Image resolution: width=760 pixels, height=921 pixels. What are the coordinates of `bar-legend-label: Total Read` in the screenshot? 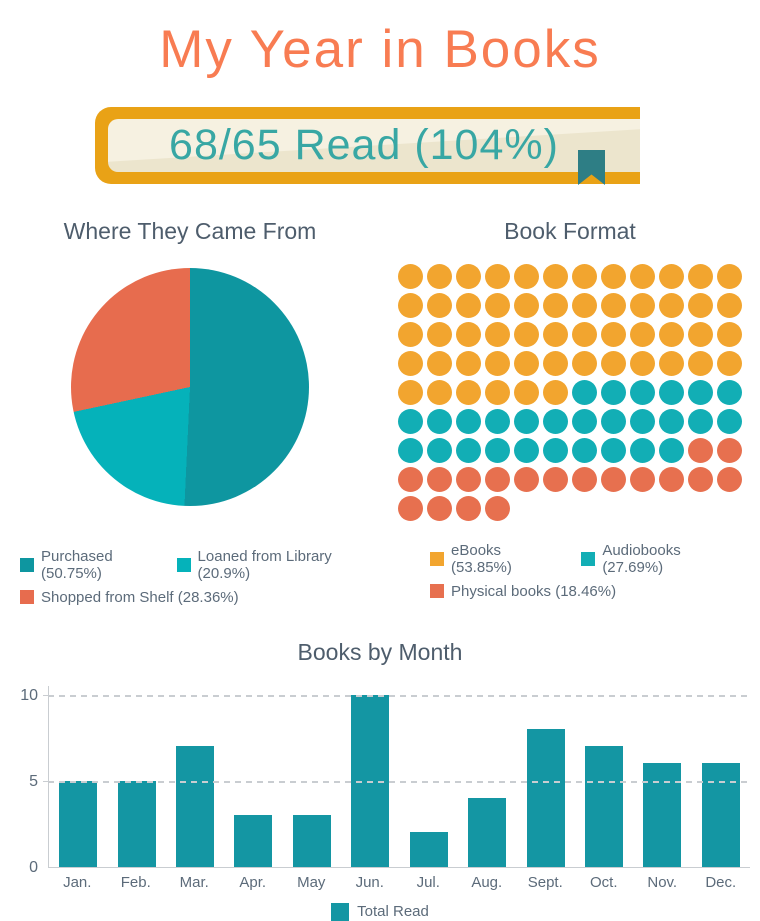 It's located at (393, 912).